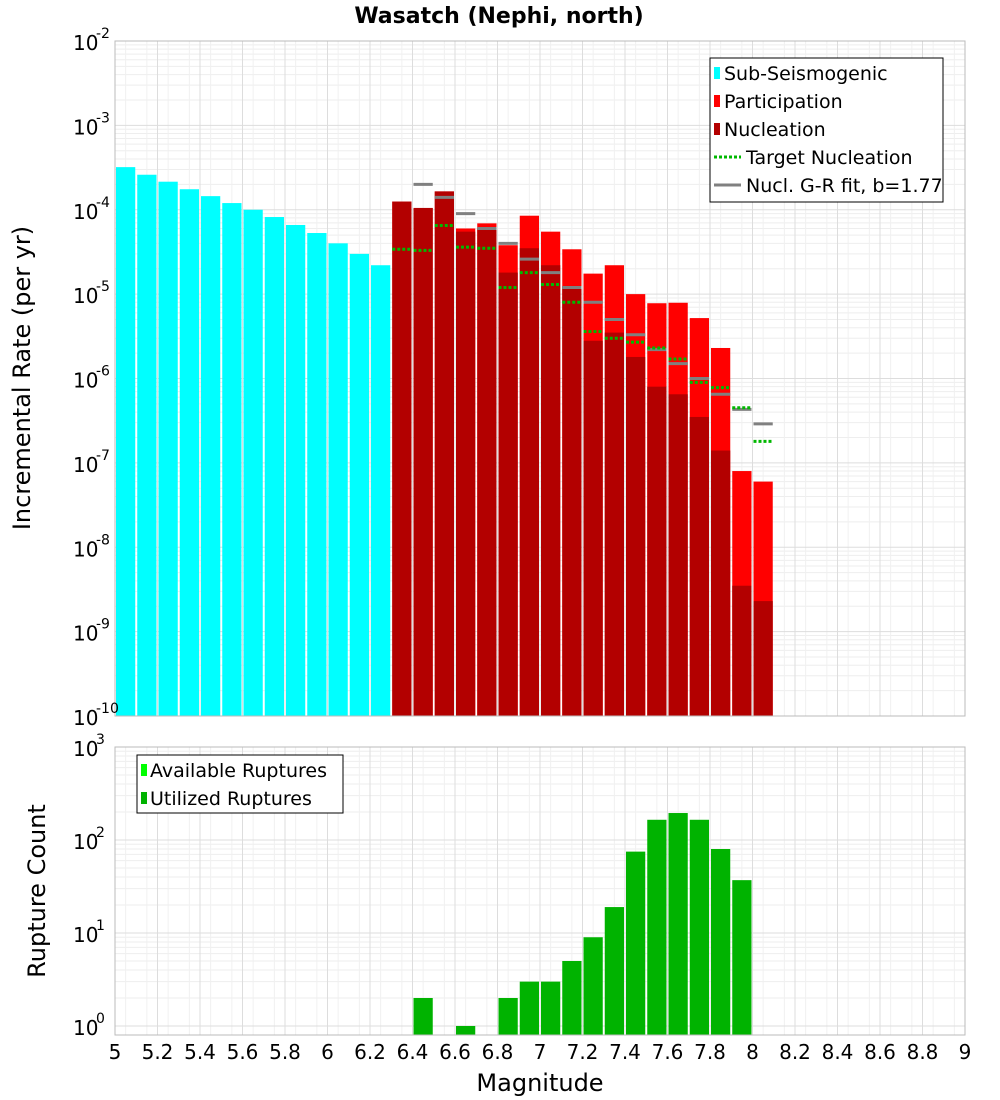  I want to click on bottom-bars, so click(582, 924).